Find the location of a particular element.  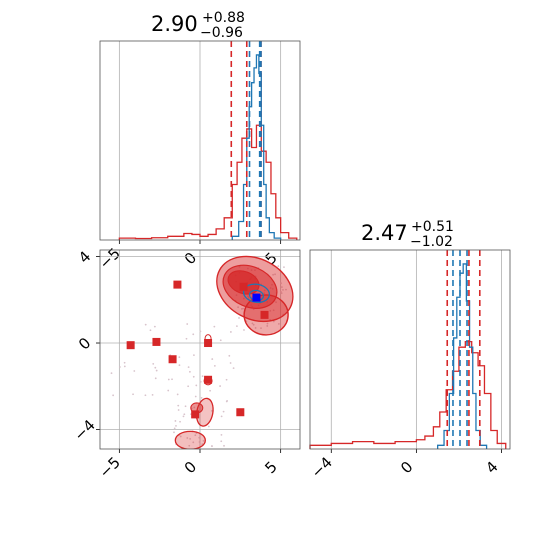

title-top-minus: −0.96 is located at coordinates (221, 33).